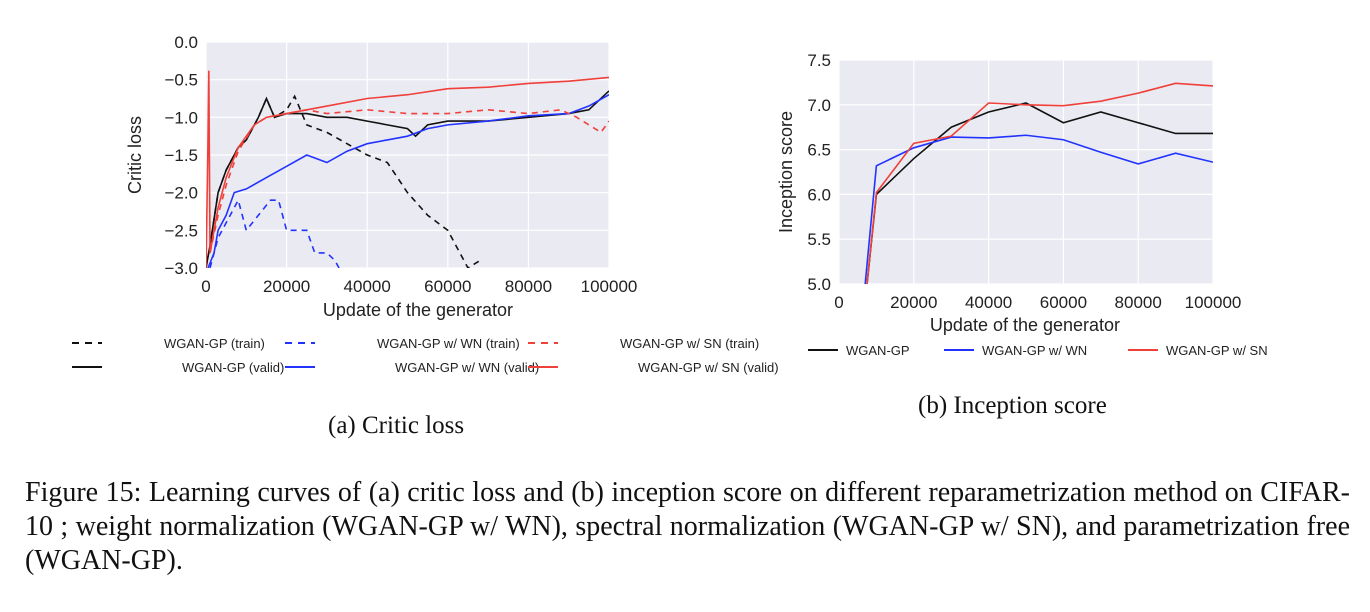 The image size is (1370, 612). What do you see at coordinates (1038, 209) in the screenshot?
I see `series-line-wgan-gp-w-wn` at bounding box center [1038, 209].